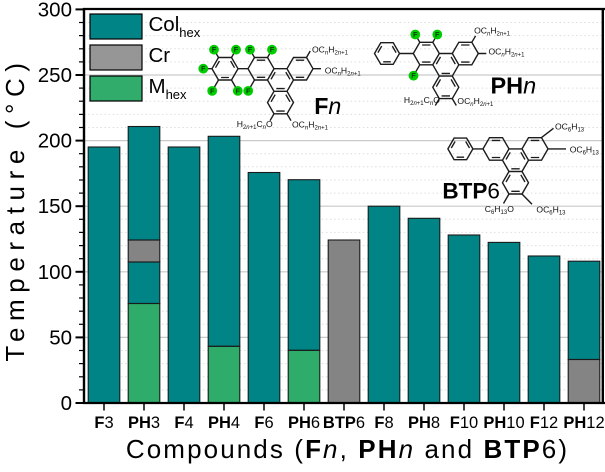 Image resolution: width=605 pixels, height=472 pixels. What do you see at coordinates (327, 106) in the screenshot?
I see `svg-text: Fn` at bounding box center [327, 106].